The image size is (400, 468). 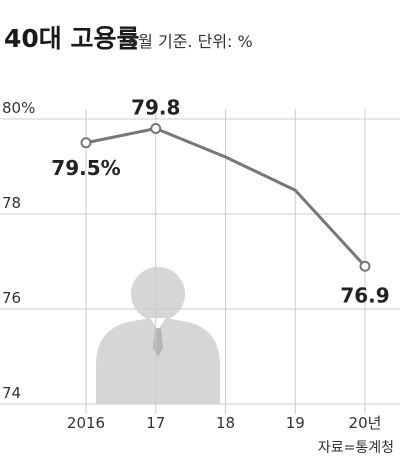 I want to click on data-label: 76.9, so click(x=364, y=295).